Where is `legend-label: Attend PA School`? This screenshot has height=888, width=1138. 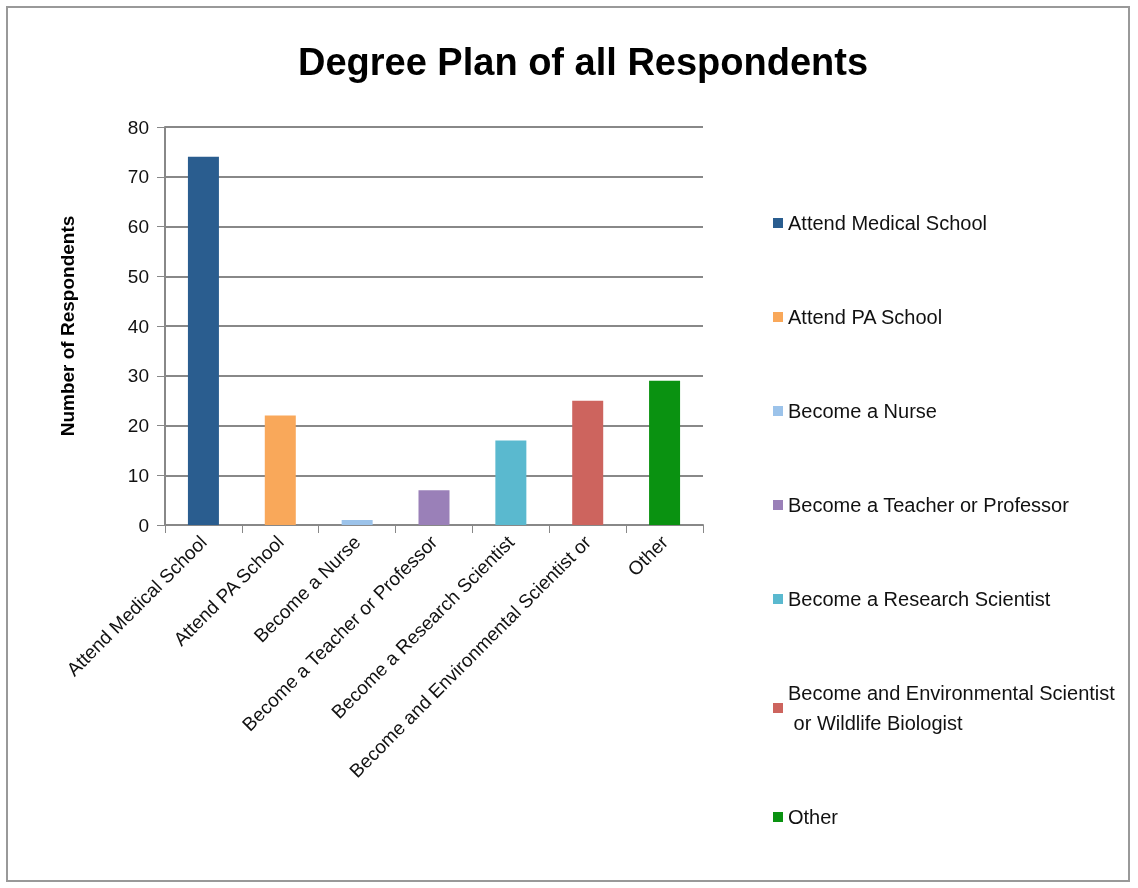
legend-label: Attend PA School is located at coordinates (865, 317).